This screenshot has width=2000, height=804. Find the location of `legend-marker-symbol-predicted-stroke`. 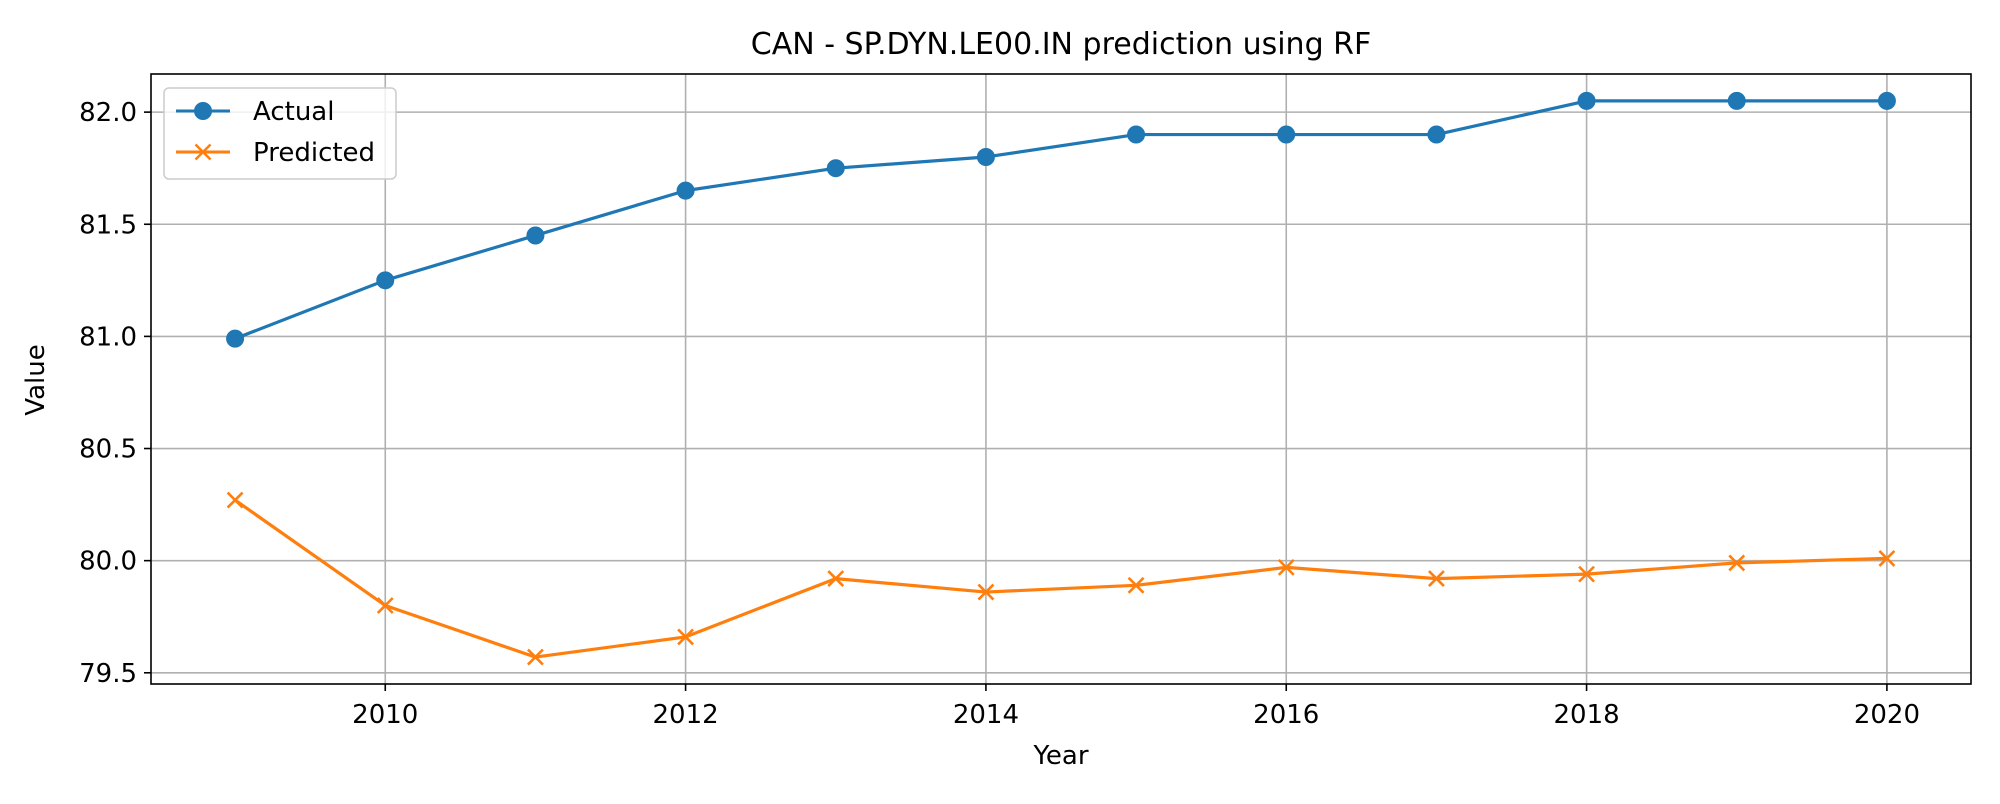

legend-marker-symbol-predicted-stroke is located at coordinates (203, 152).